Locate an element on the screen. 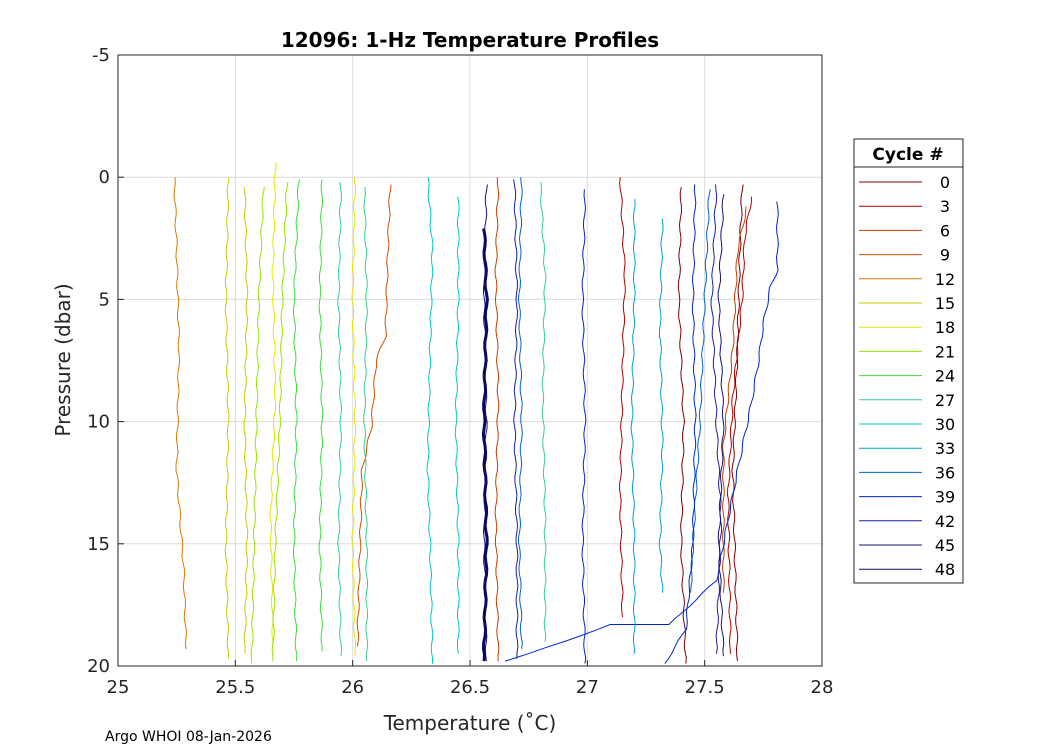 Image resolution: width=1050 pixels, height=750 pixels. legend-label: 42 is located at coordinates (945, 521).